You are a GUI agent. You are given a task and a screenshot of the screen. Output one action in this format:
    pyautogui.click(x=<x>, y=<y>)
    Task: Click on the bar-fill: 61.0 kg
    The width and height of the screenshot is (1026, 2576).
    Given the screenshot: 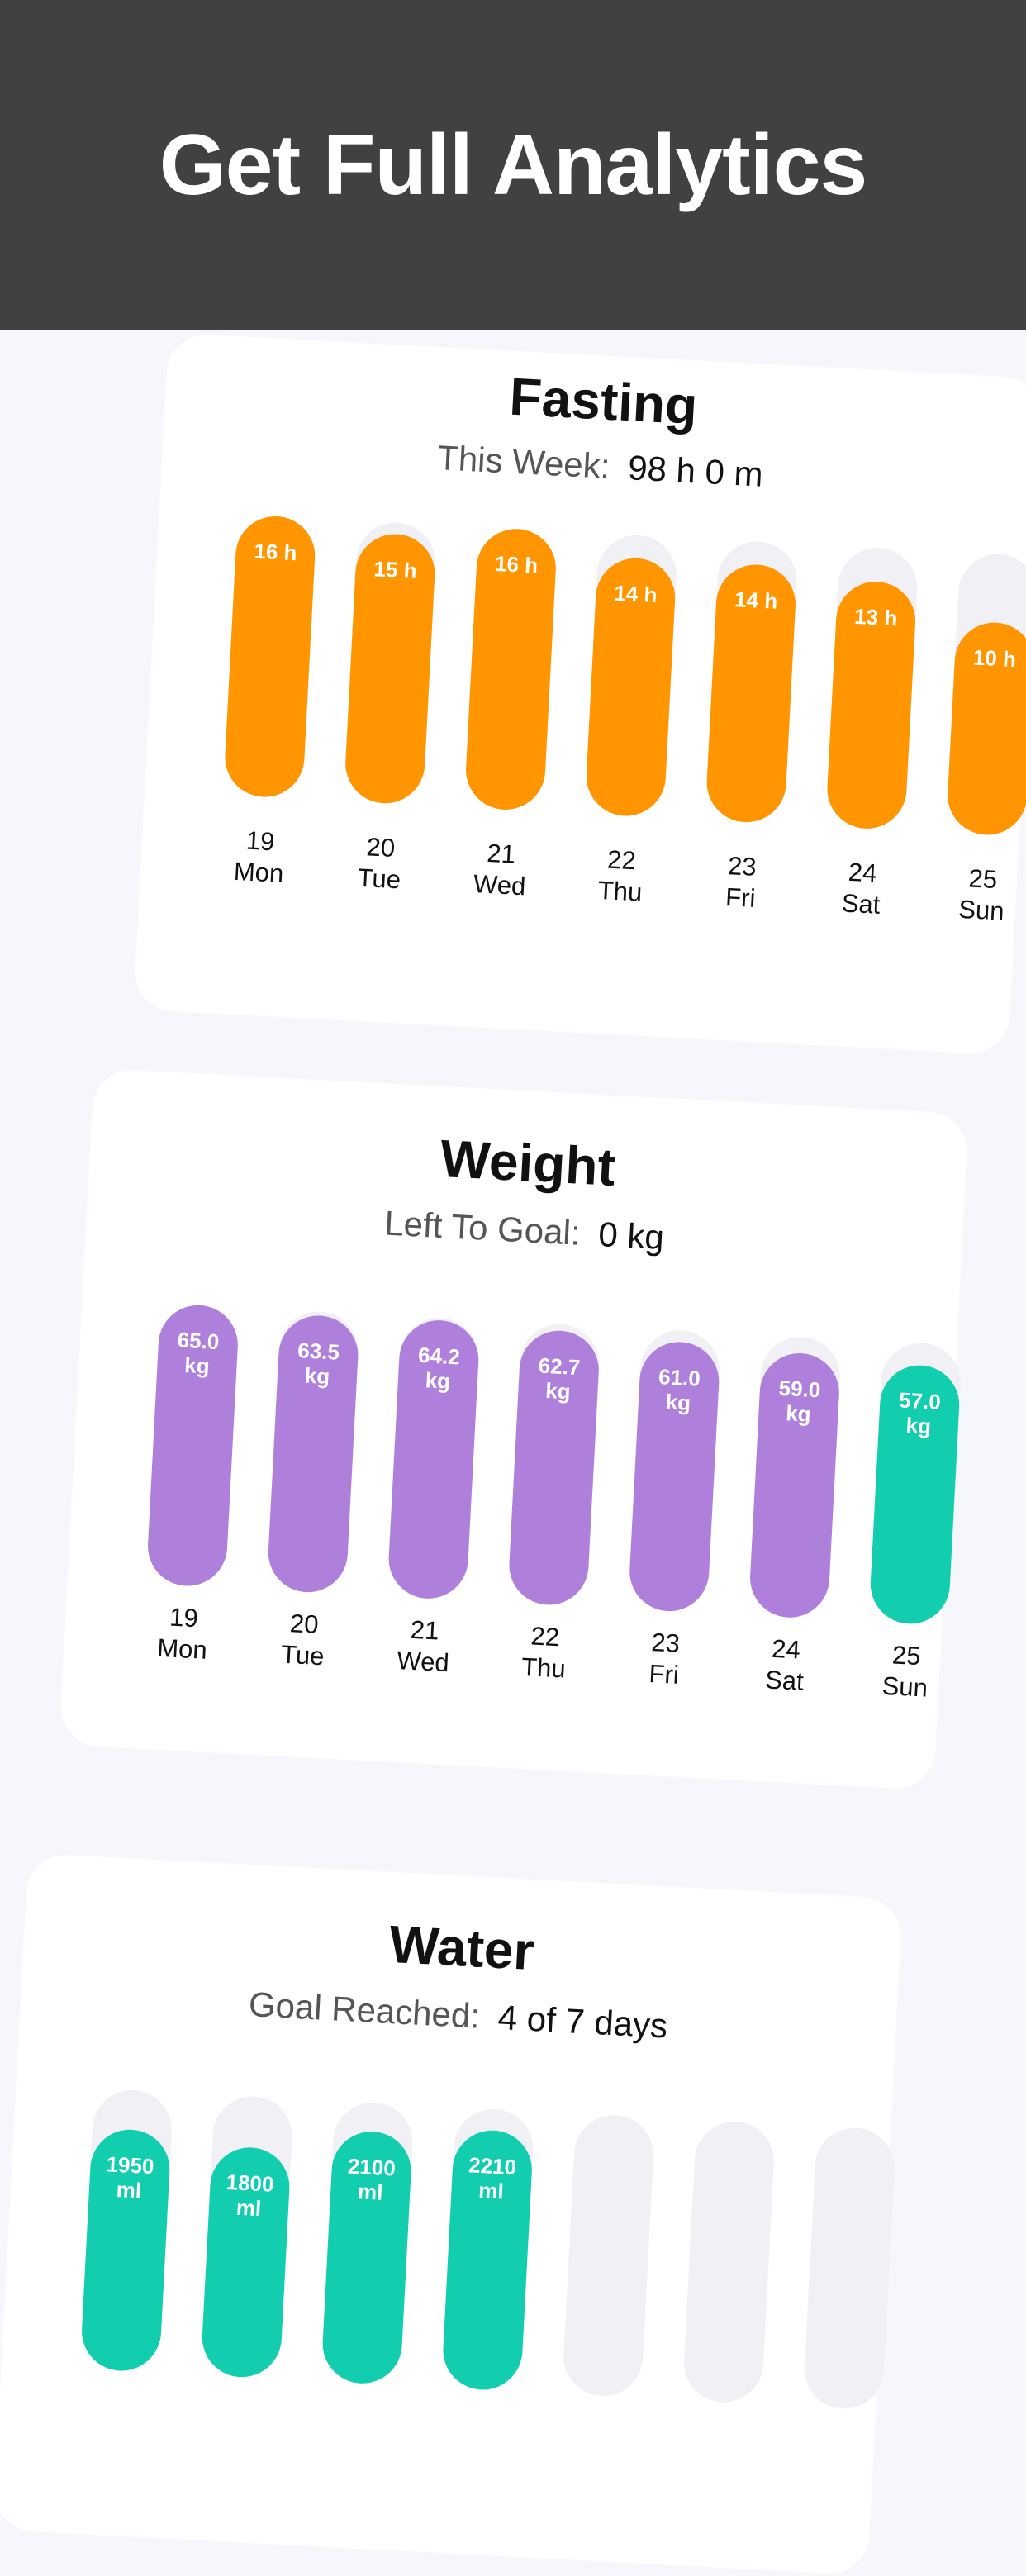 What is the action you would take?
    pyautogui.click(x=674, y=1476)
    